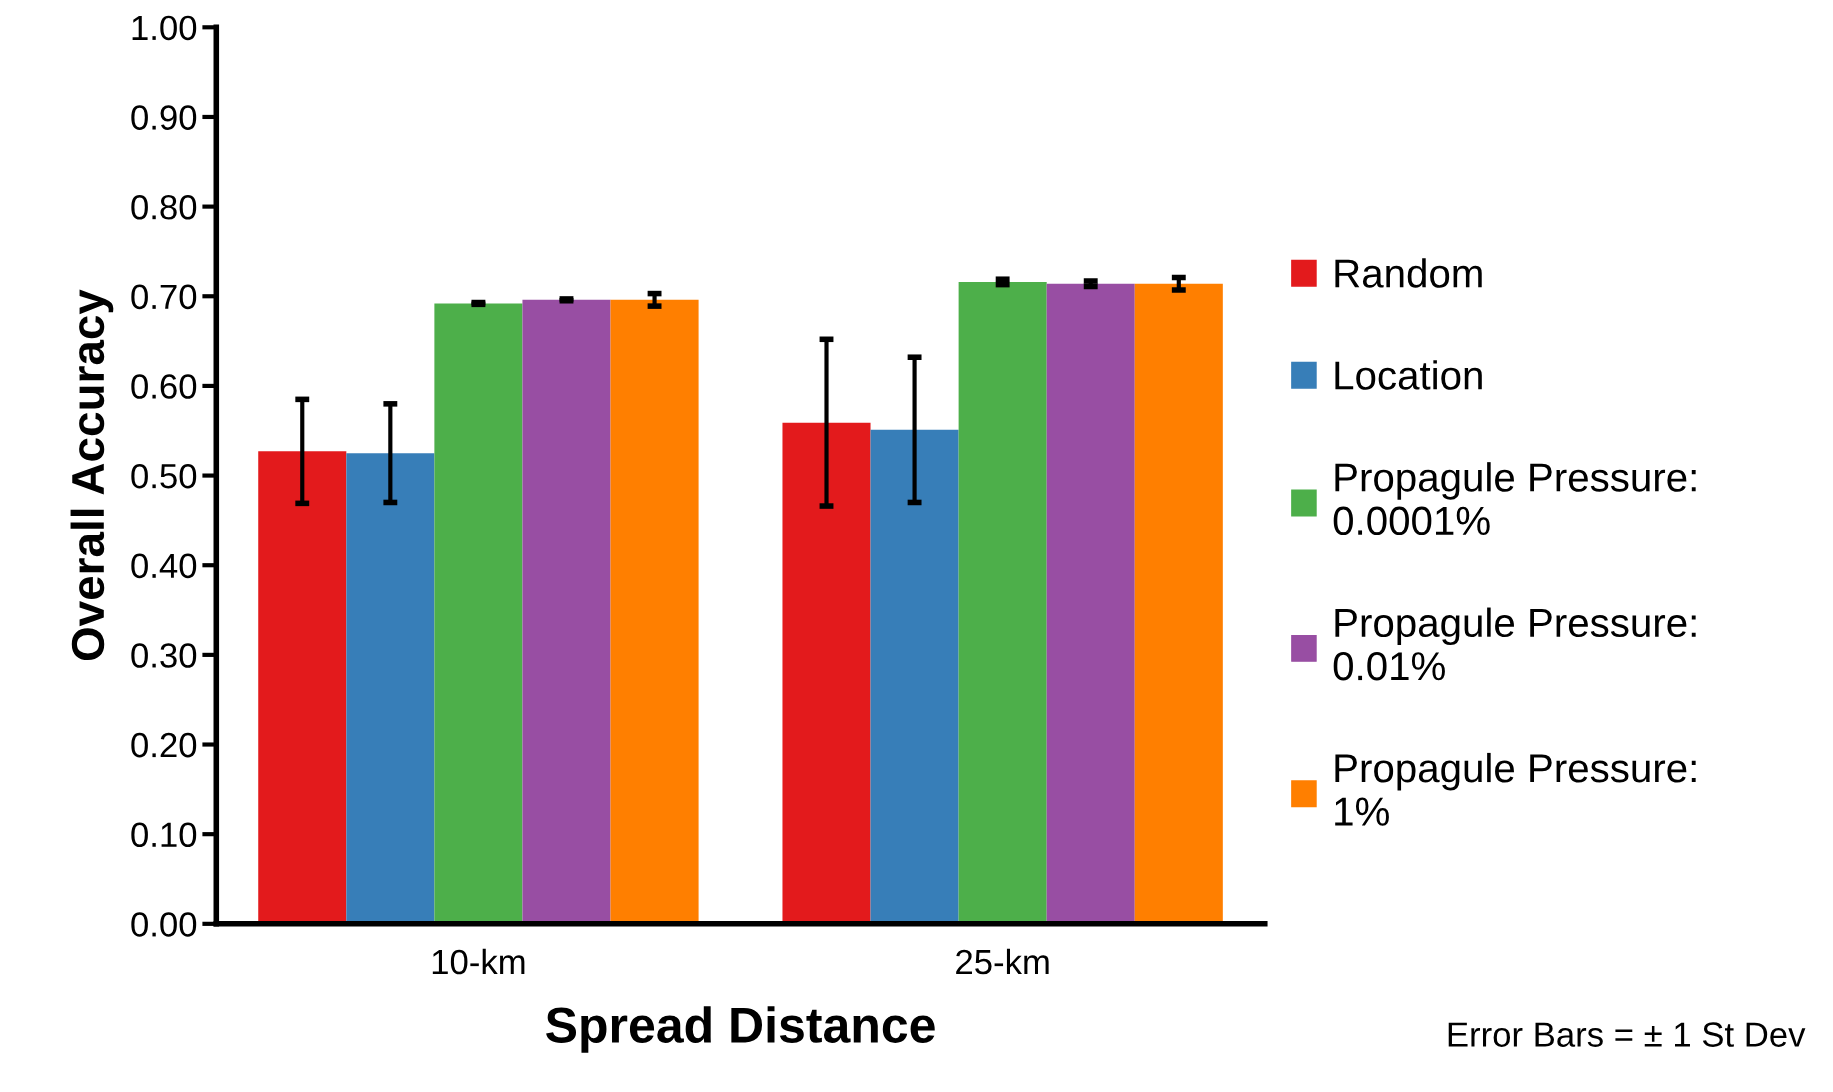 Image resolution: width=1833 pixels, height=1092 pixels. Describe the element at coordinates (164, 476) in the screenshot. I see `y-tick-label: 0.50` at that location.